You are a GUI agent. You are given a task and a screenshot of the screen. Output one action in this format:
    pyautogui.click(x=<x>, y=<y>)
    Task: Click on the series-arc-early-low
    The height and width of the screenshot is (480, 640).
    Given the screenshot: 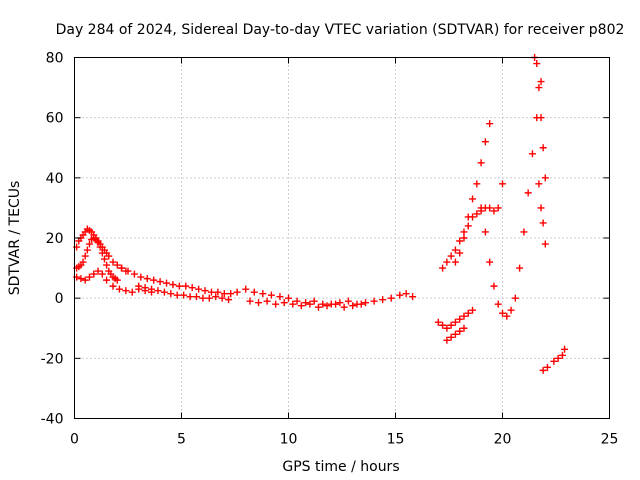 What is the action you would take?
    pyautogui.click(x=114, y=281)
    